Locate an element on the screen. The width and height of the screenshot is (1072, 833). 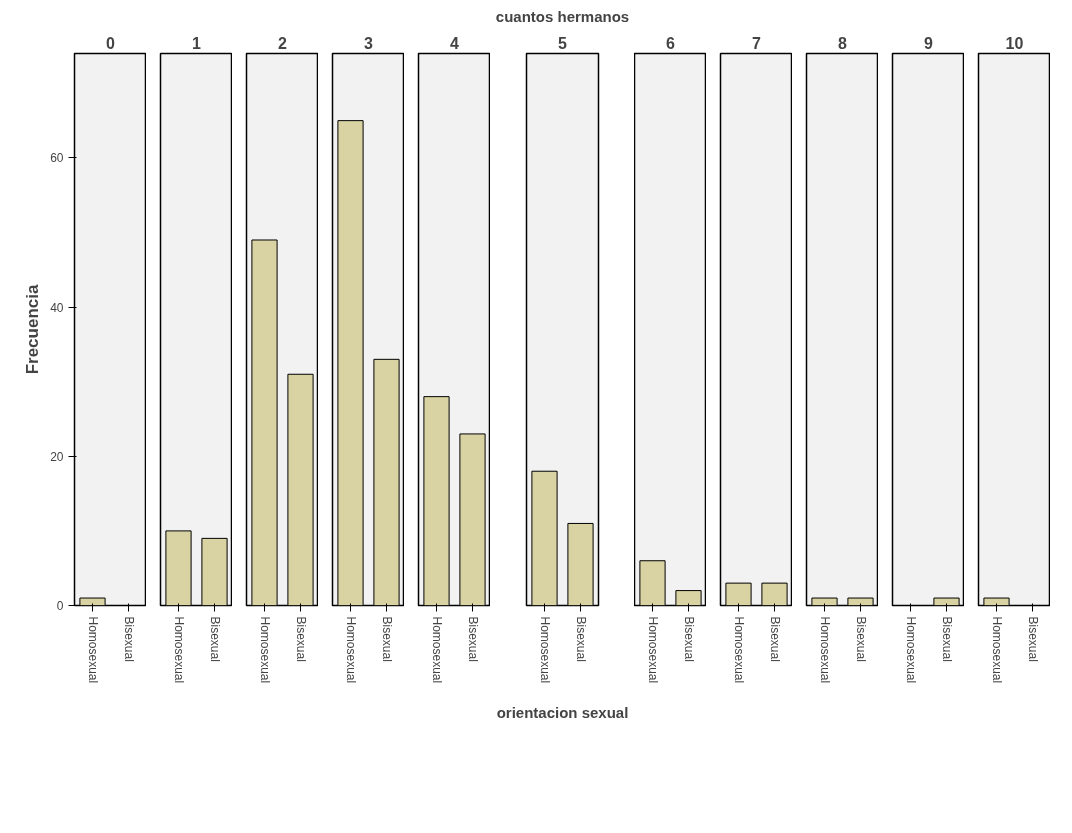
chart-title: 6 is located at coordinates (671, 43).